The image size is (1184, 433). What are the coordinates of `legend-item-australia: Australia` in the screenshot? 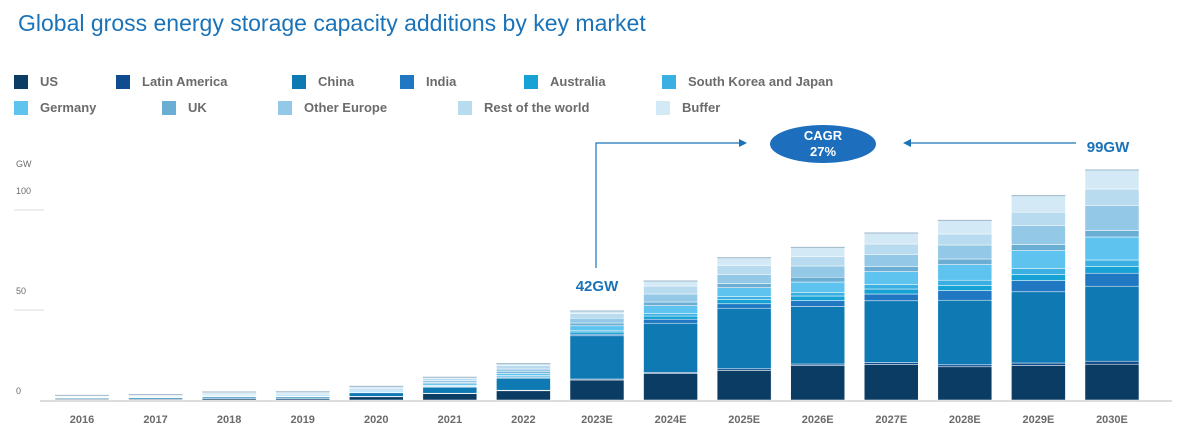 It's located at (565, 81).